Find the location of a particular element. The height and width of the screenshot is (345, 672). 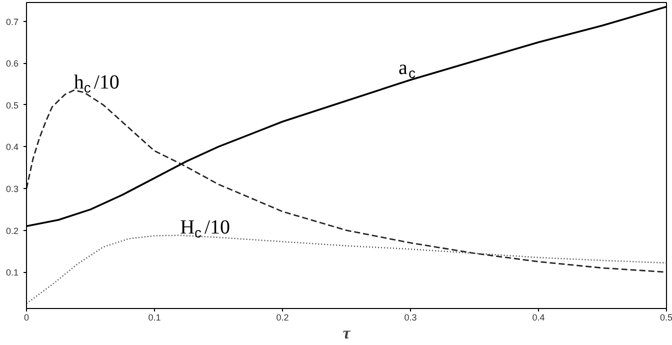

x-tick-label: 0.3 is located at coordinates (410, 317).